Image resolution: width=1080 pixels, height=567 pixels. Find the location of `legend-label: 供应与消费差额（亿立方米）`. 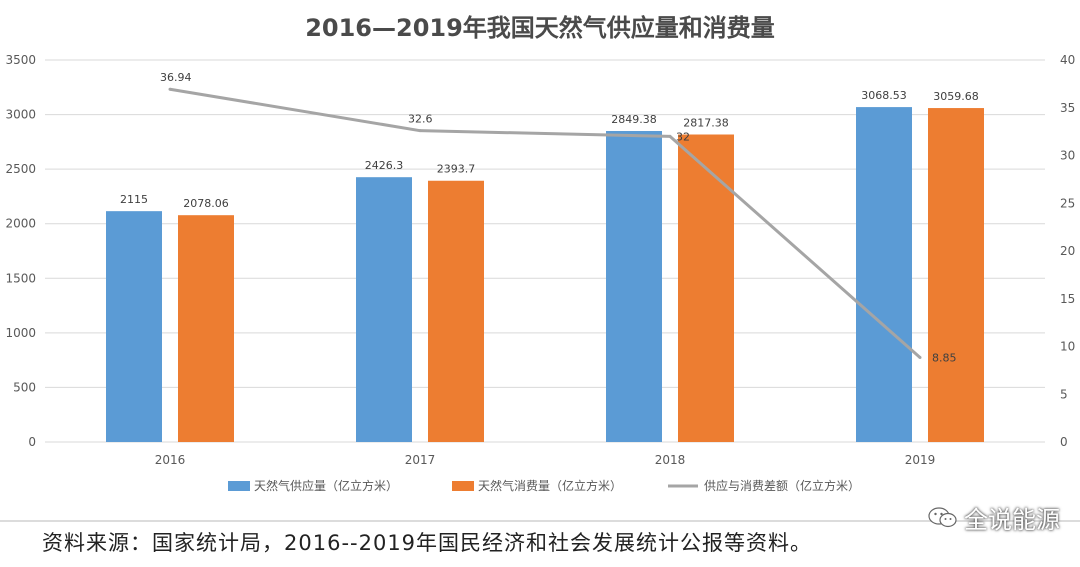

legend-label: 供应与消费差额（亿立方米） is located at coordinates (782, 485).